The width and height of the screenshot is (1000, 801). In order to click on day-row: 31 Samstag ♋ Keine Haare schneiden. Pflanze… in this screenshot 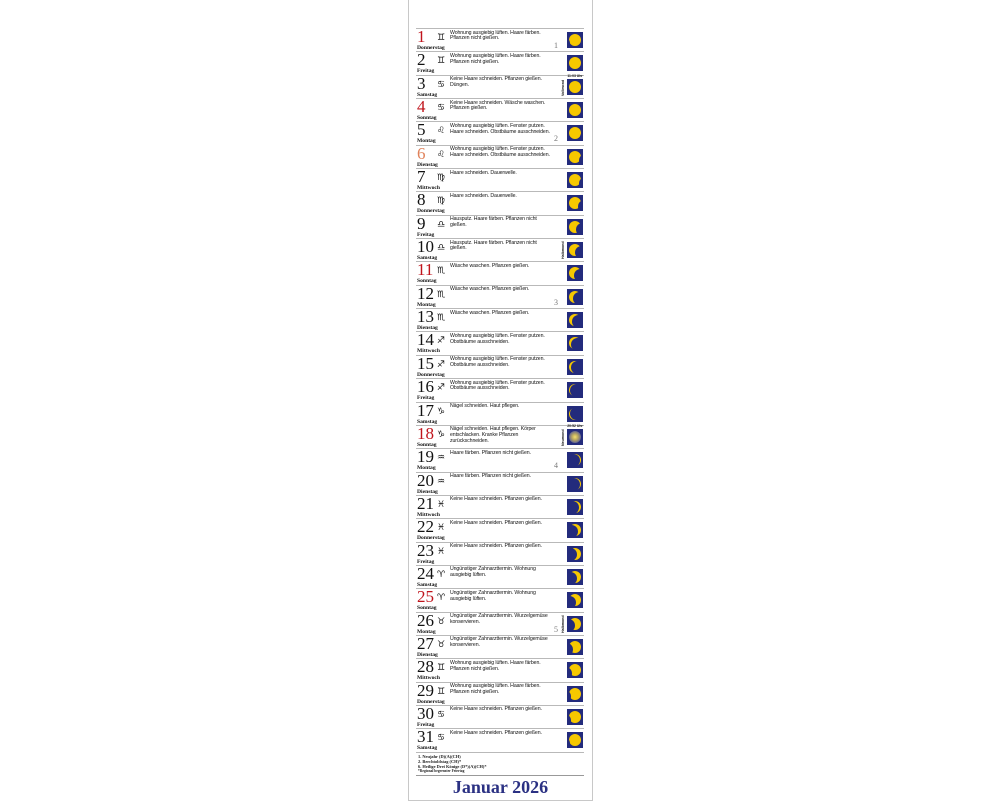, I will do `click(500, 739)`.